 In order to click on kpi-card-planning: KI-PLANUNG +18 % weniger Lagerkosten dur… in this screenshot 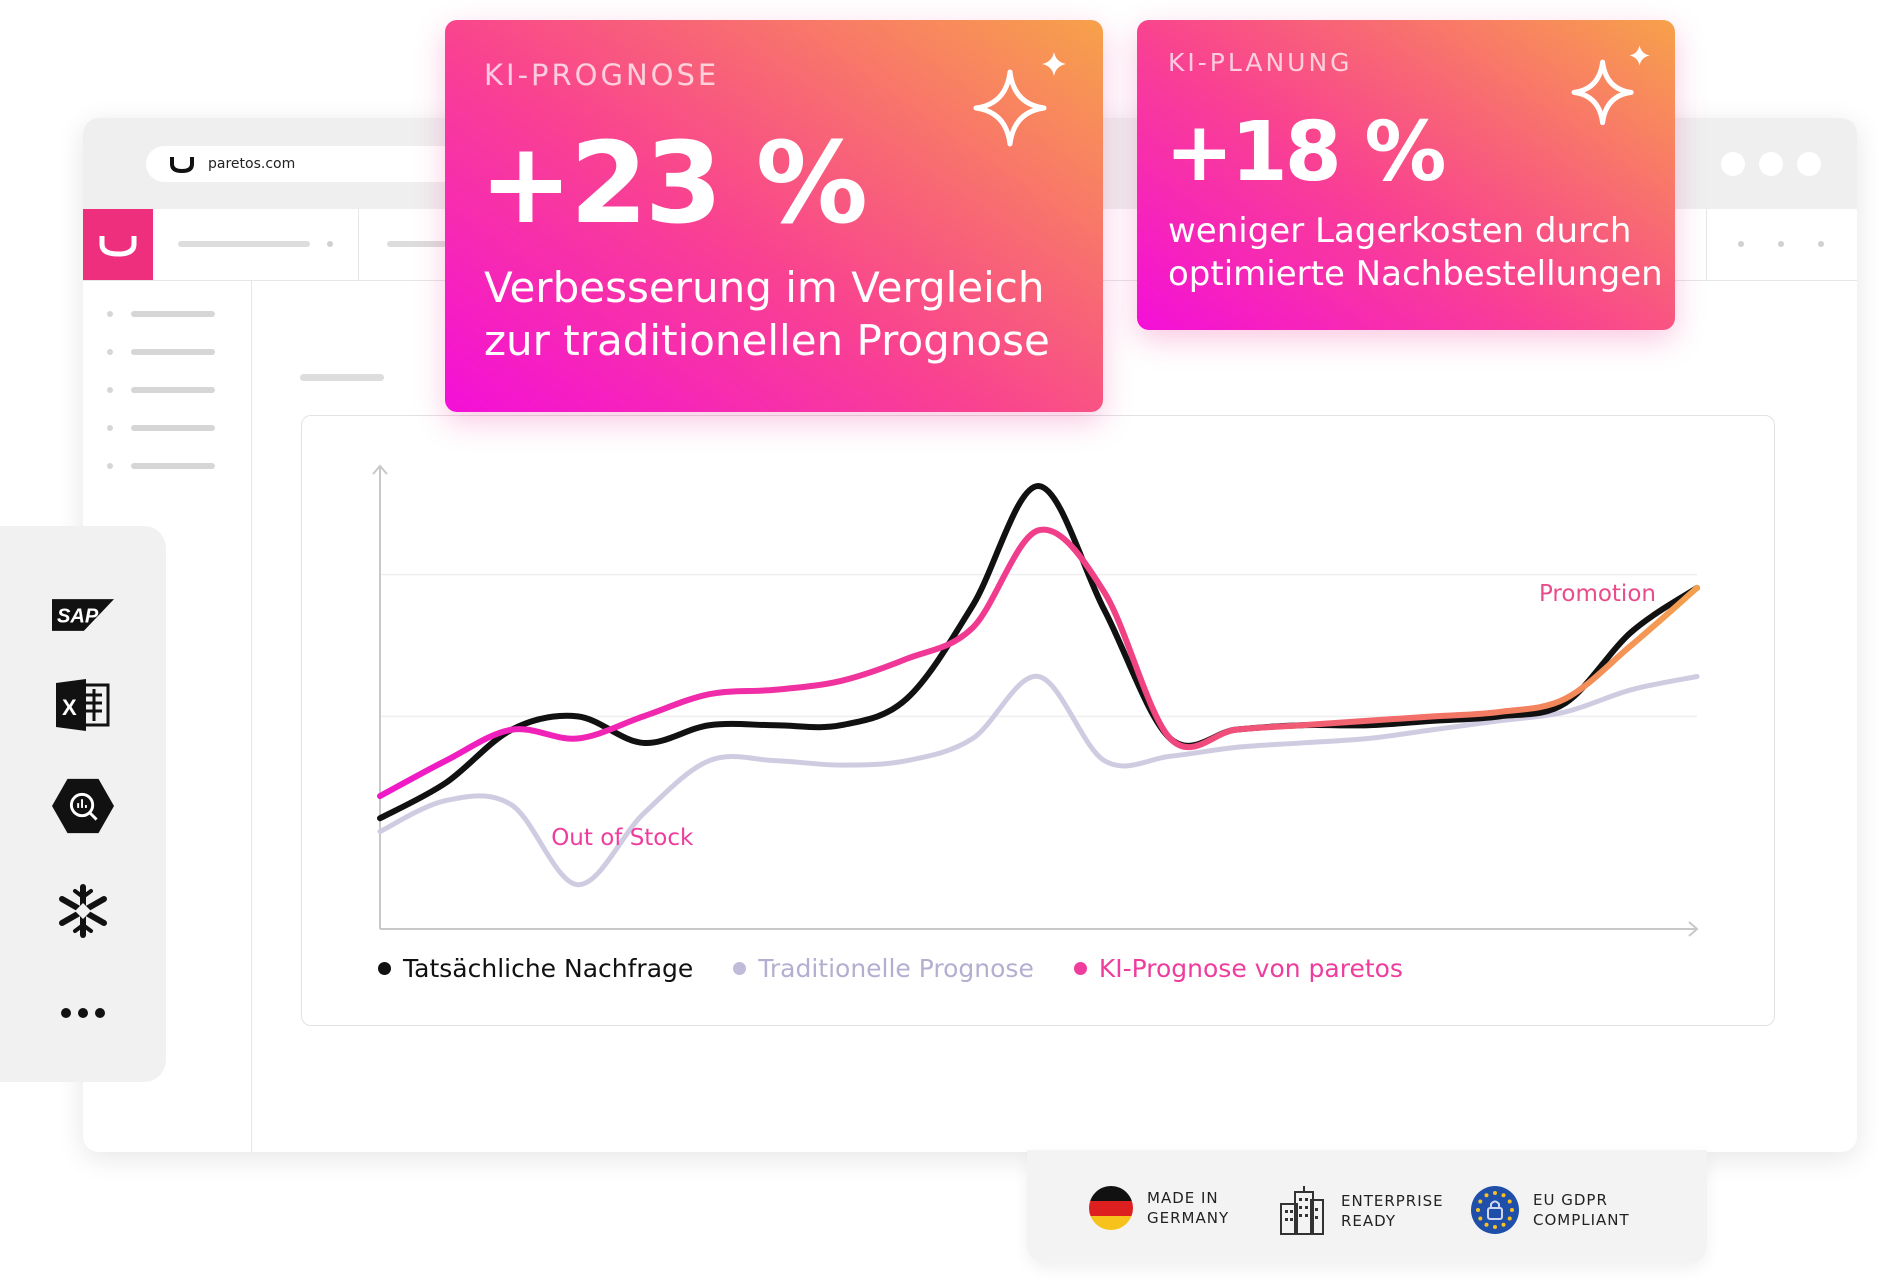, I will do `click(1406, 175)`.